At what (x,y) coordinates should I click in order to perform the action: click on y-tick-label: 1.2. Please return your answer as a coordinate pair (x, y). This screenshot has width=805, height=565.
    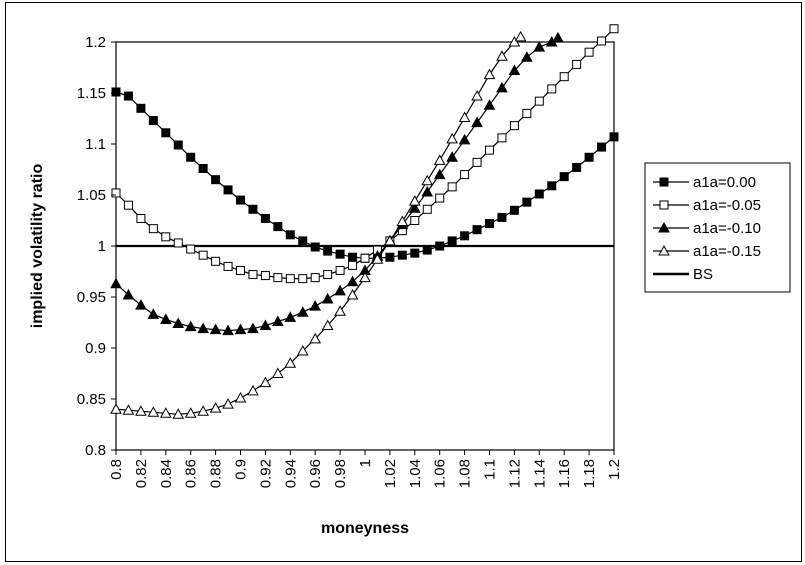
    Looking at the image, I should click on (95, 42).